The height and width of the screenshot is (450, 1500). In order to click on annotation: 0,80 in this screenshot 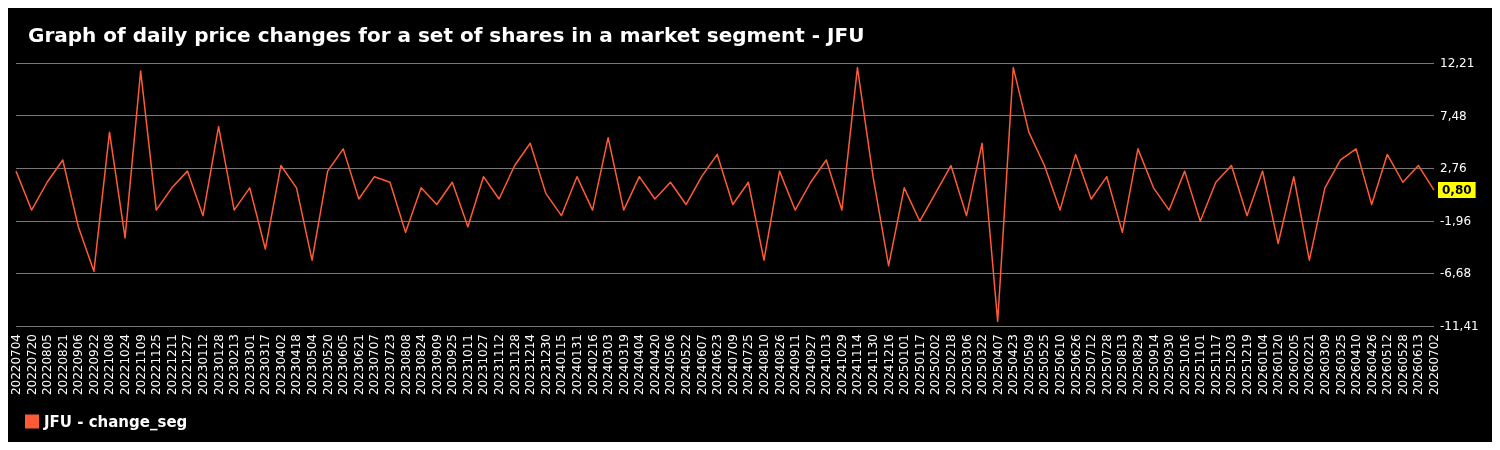, I will do `click(1457, 190)`.